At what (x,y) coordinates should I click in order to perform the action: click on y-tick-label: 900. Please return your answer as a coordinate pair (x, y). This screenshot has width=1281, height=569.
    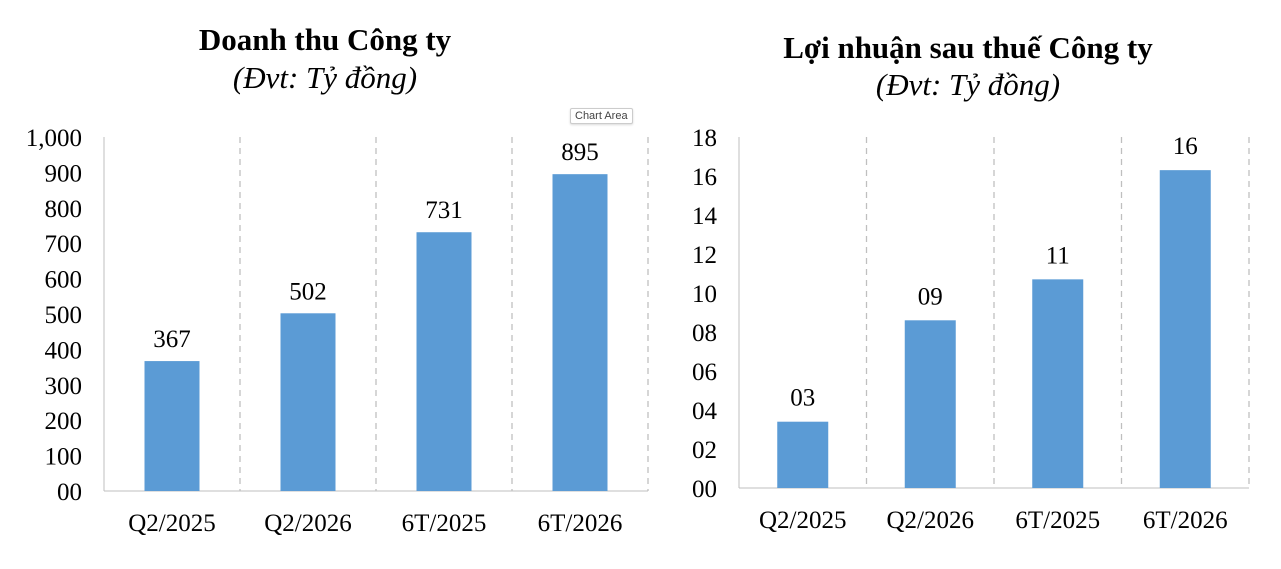
    Looking at the image, I should click on (64, 173).